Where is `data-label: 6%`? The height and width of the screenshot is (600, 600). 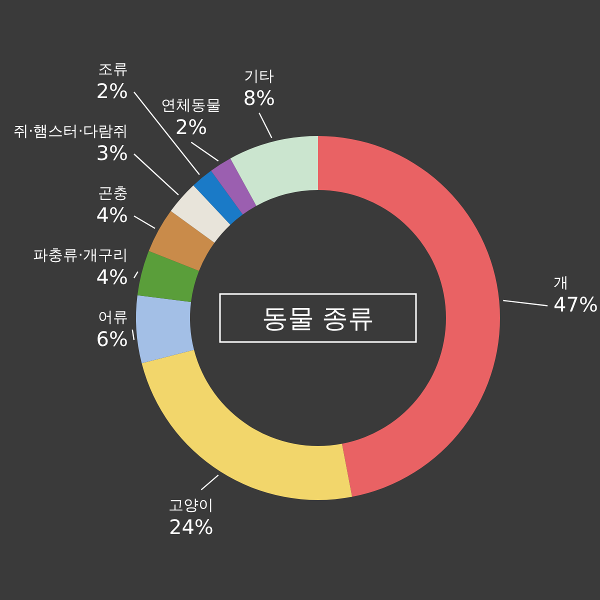
data-label: 6% is located at coordinates (112, 339).